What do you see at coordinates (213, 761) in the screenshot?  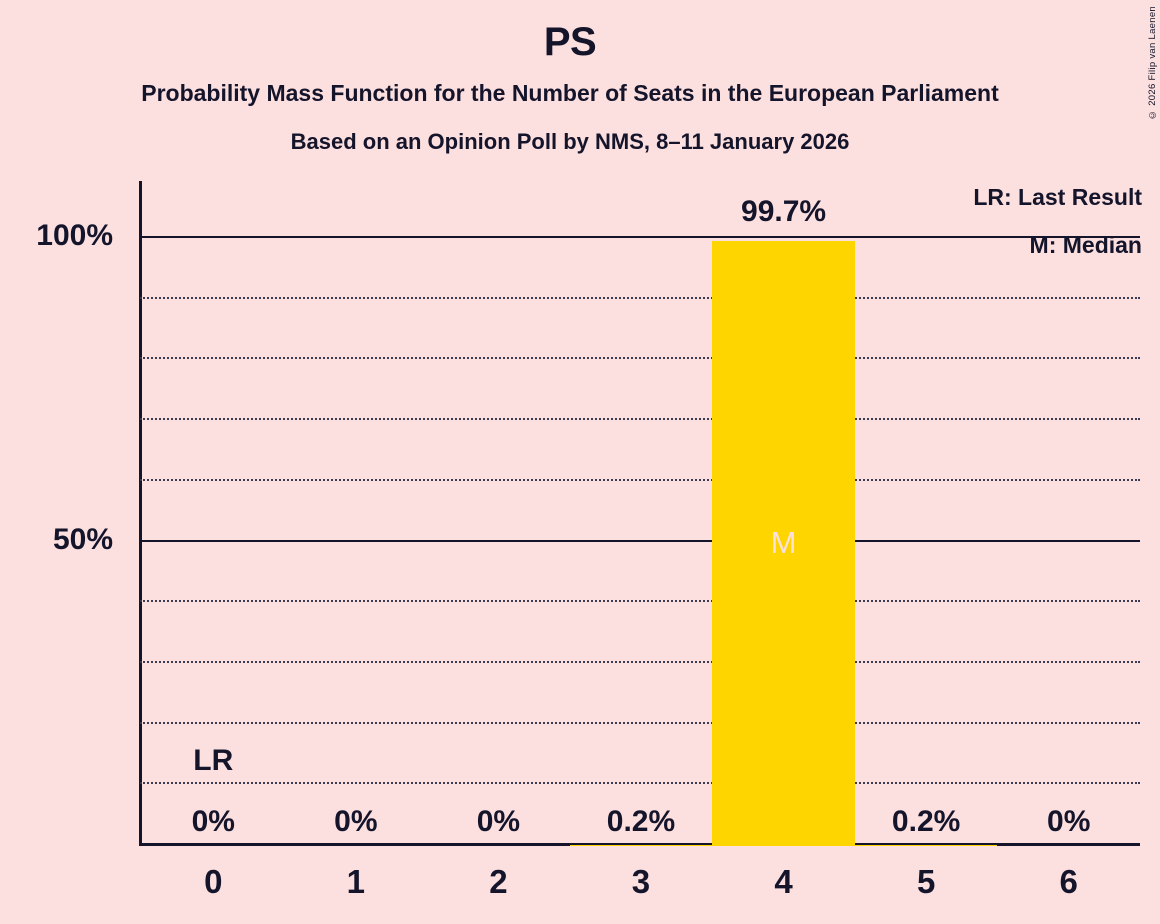 I see `last-result-marker: LR` at bounding box center [213, 761].